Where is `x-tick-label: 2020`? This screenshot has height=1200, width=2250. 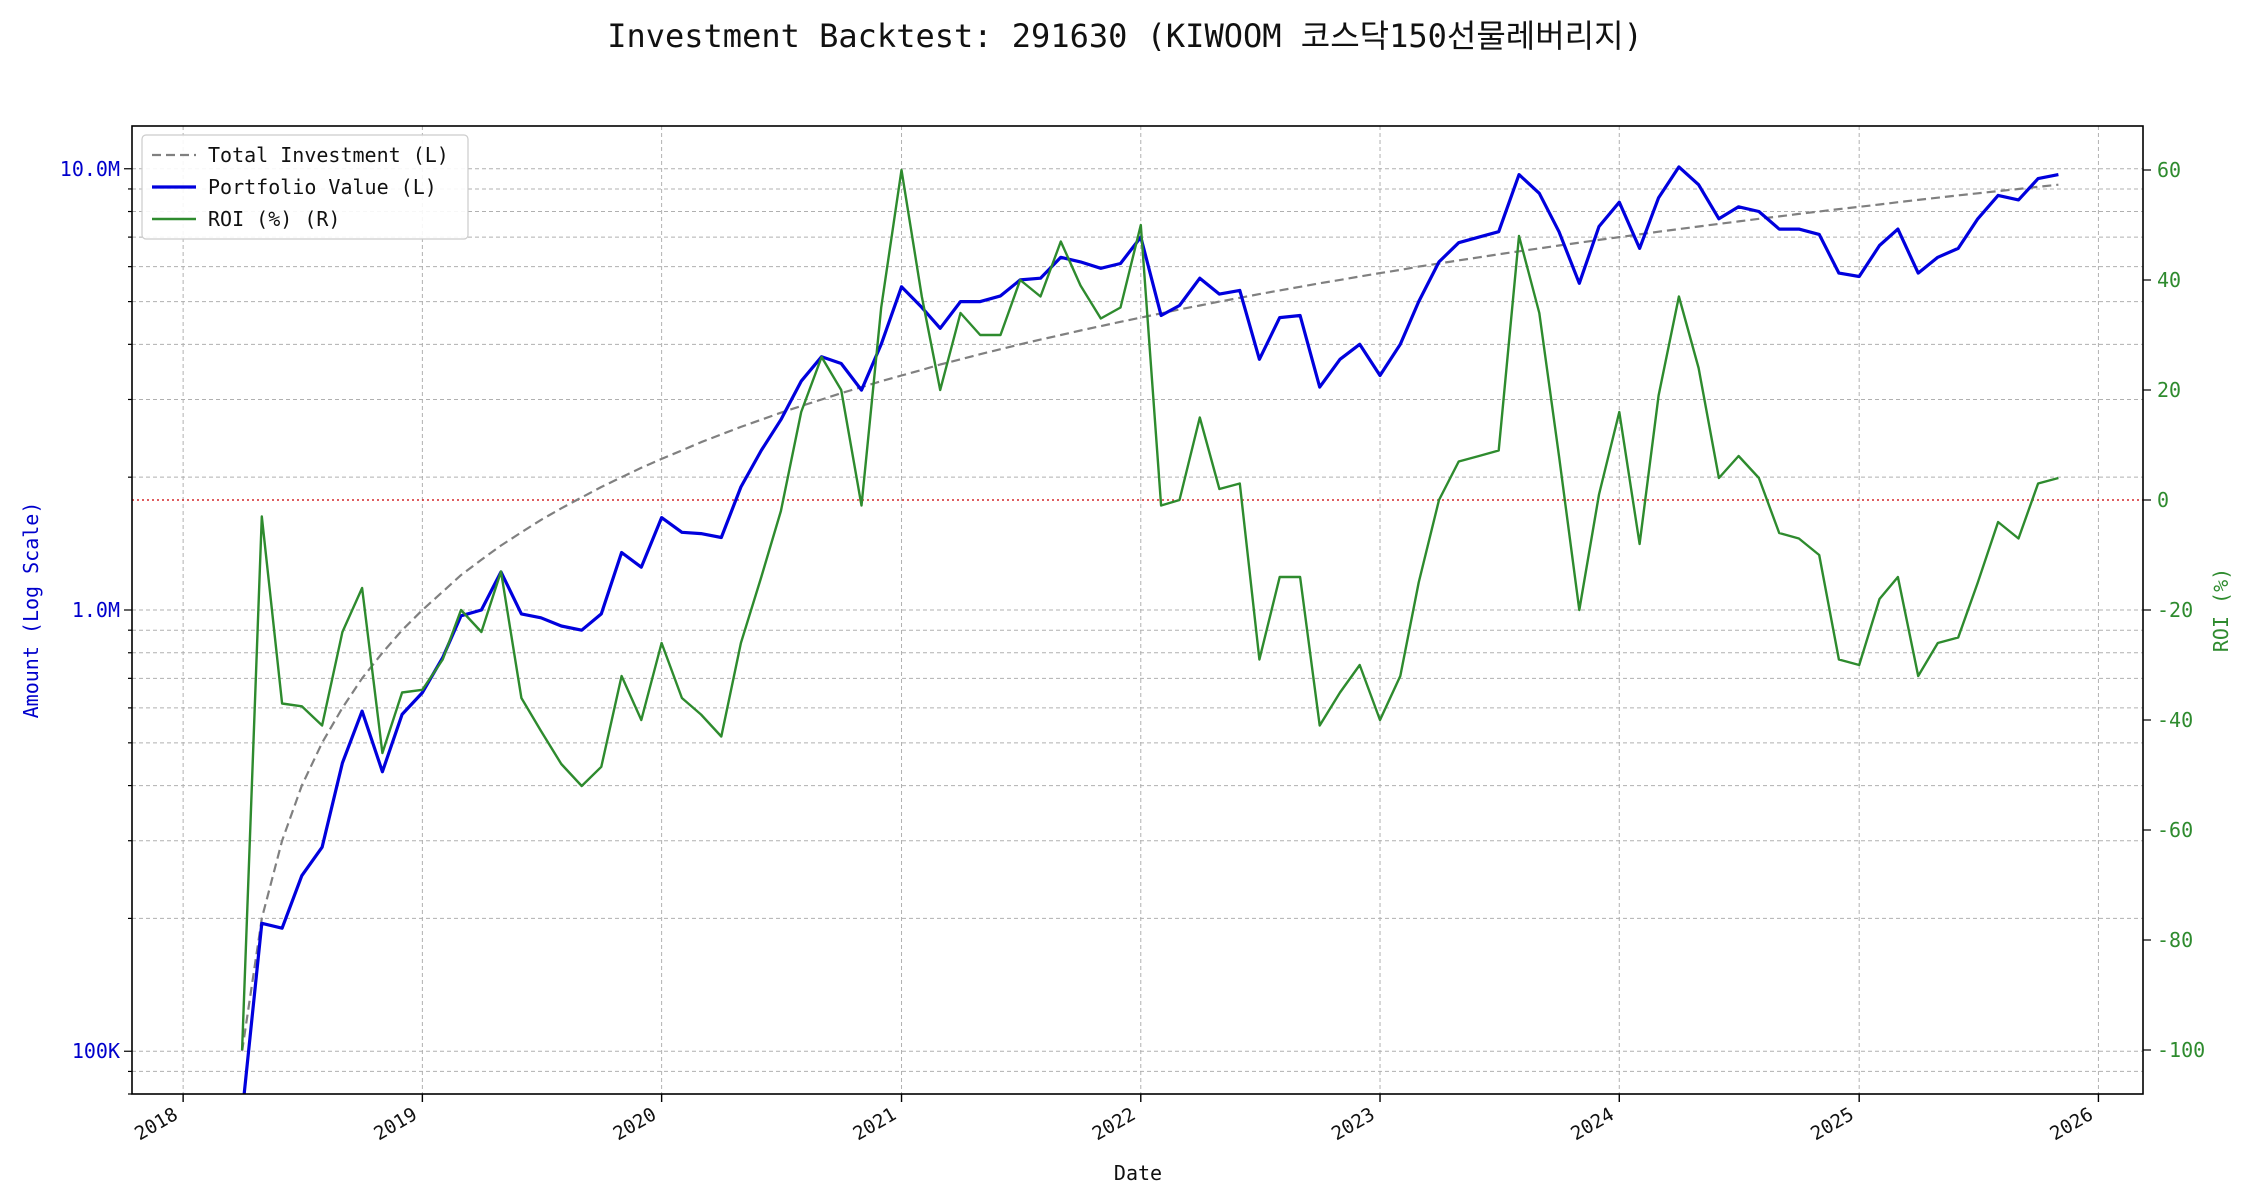
x-tick-label: 2020 is located at coordinates (634, 1124).